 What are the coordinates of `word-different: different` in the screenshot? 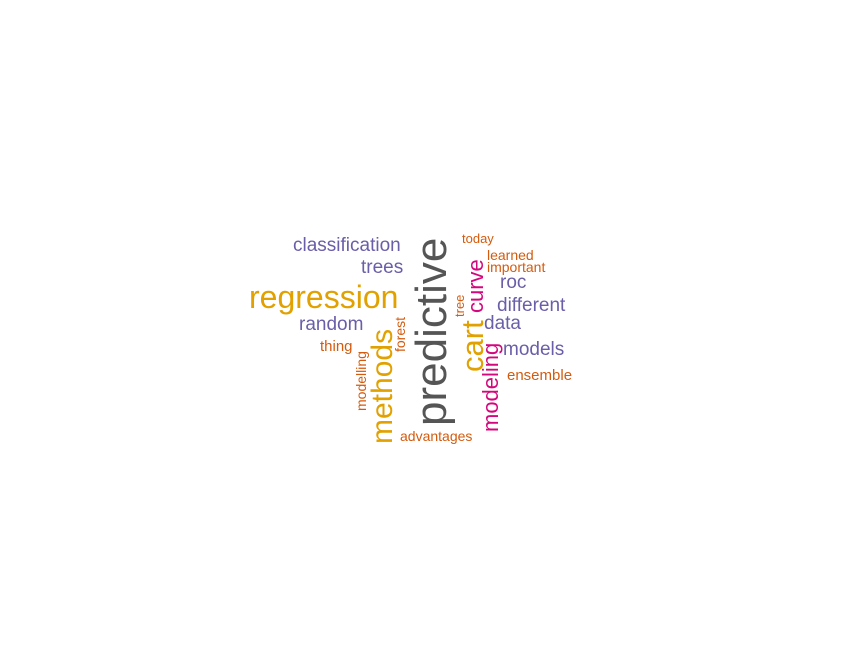 It's located at (531, 305).